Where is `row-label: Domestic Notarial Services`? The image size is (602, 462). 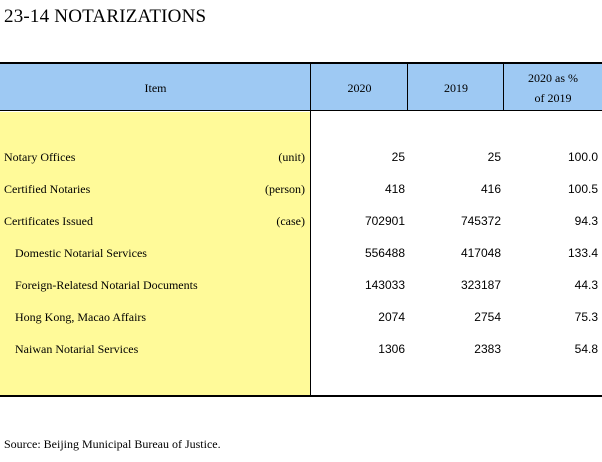
row-label: Domestic Notarial Services is located at coordinates (81, 253).